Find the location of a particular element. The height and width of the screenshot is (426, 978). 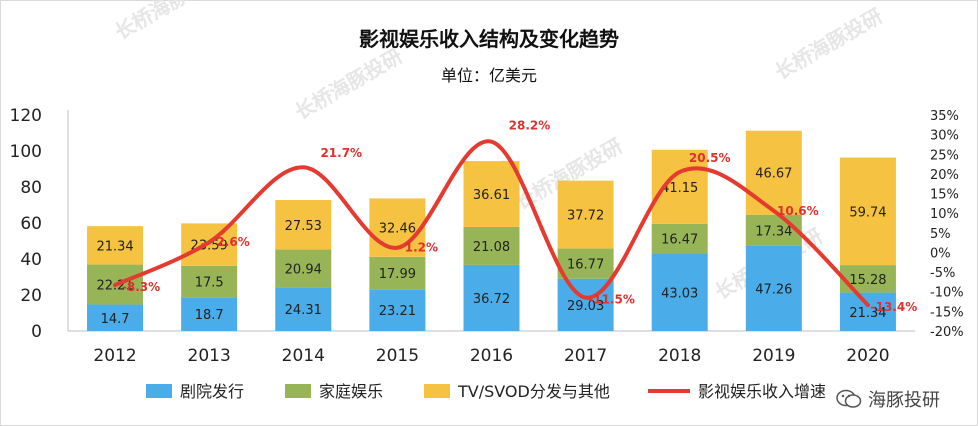

bar-value-label: 27.53 is located at coordinates (303, 226).